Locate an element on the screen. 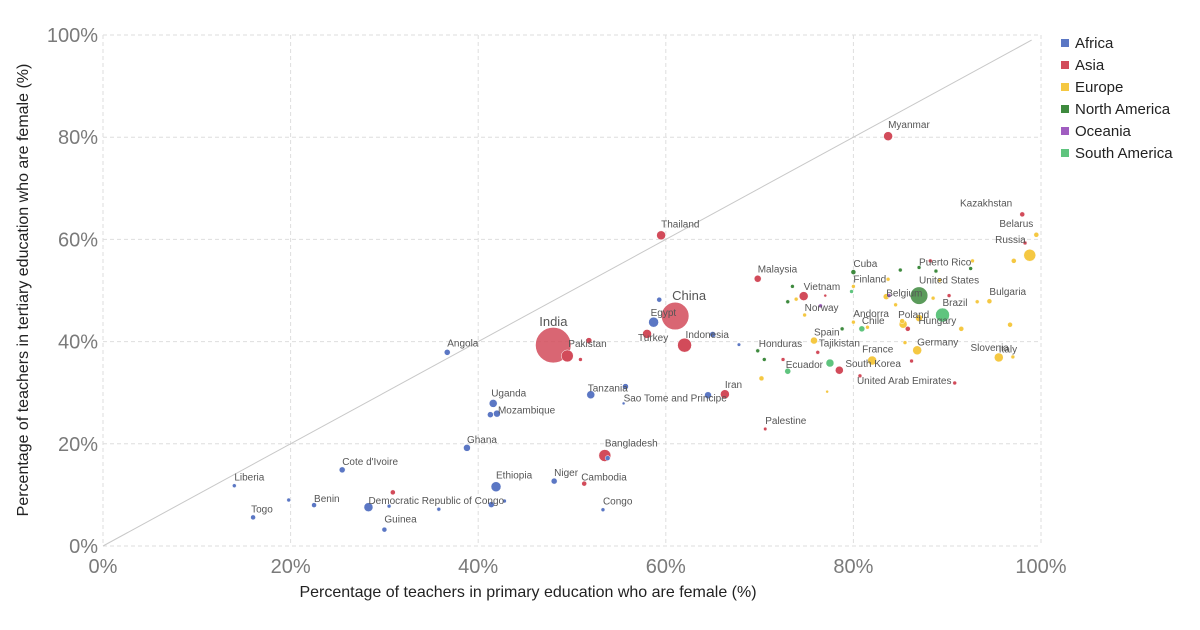 The width and height of the screenshot is (1200, 630). label-mozambique: Mozambique is located at coordinates (527, 411).